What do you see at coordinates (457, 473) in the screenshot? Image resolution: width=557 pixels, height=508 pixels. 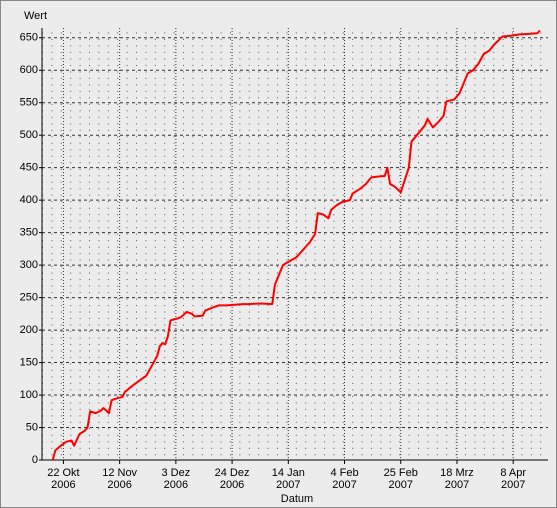 I see `x-tick-label: 18 Mrz` at bounding box center [457, 473].